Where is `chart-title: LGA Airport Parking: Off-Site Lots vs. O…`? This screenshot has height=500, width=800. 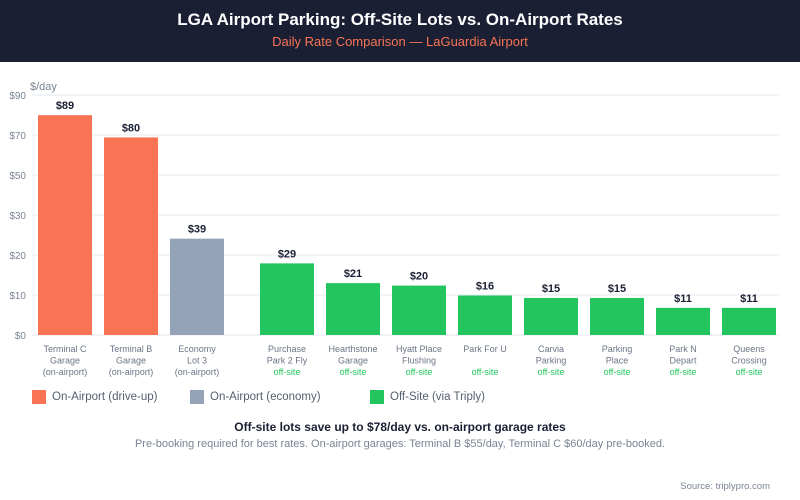
chart-title: LGA Airport Parking: Off-Site Lots vs. O… is located at coordinates (400, 19).